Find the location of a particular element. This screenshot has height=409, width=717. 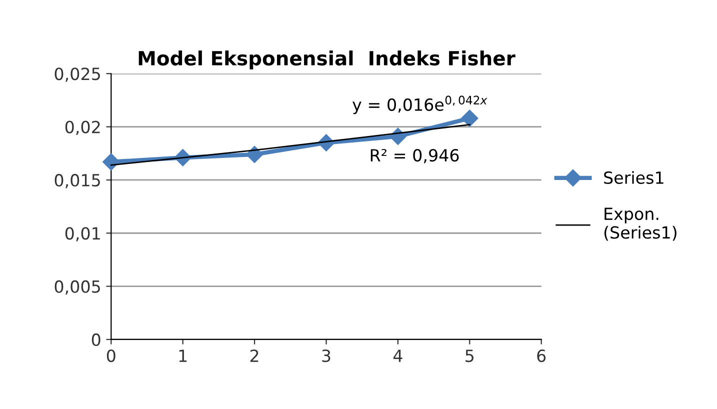

x-tick-label: 1 is located at coordinates (183, 356).